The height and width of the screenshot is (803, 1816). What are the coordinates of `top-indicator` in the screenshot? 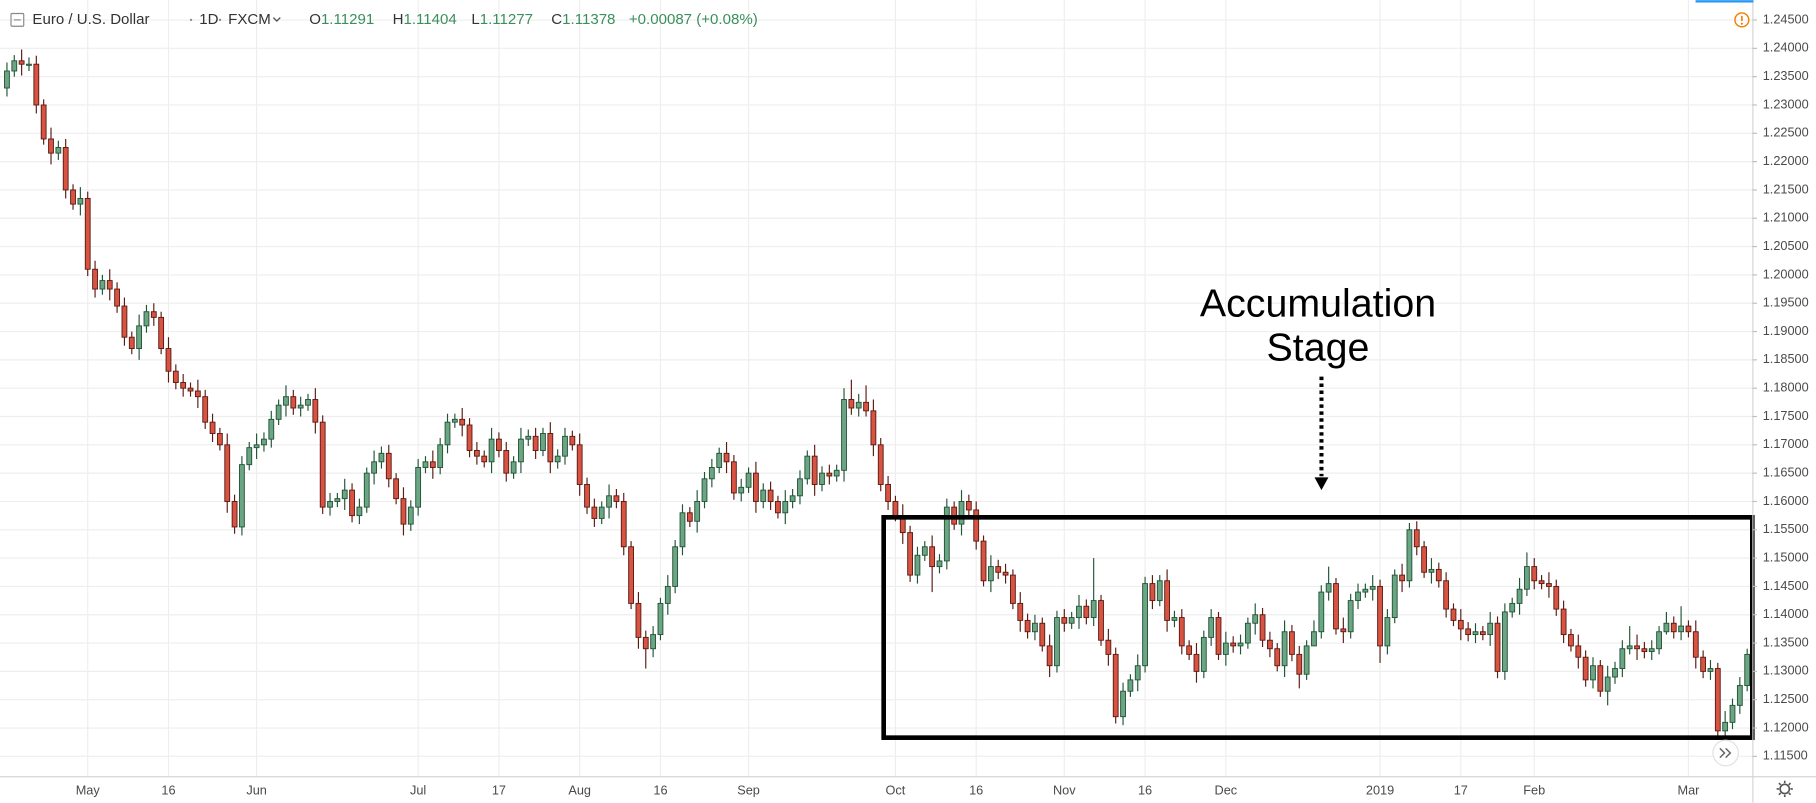 It's located at (1724, 1).